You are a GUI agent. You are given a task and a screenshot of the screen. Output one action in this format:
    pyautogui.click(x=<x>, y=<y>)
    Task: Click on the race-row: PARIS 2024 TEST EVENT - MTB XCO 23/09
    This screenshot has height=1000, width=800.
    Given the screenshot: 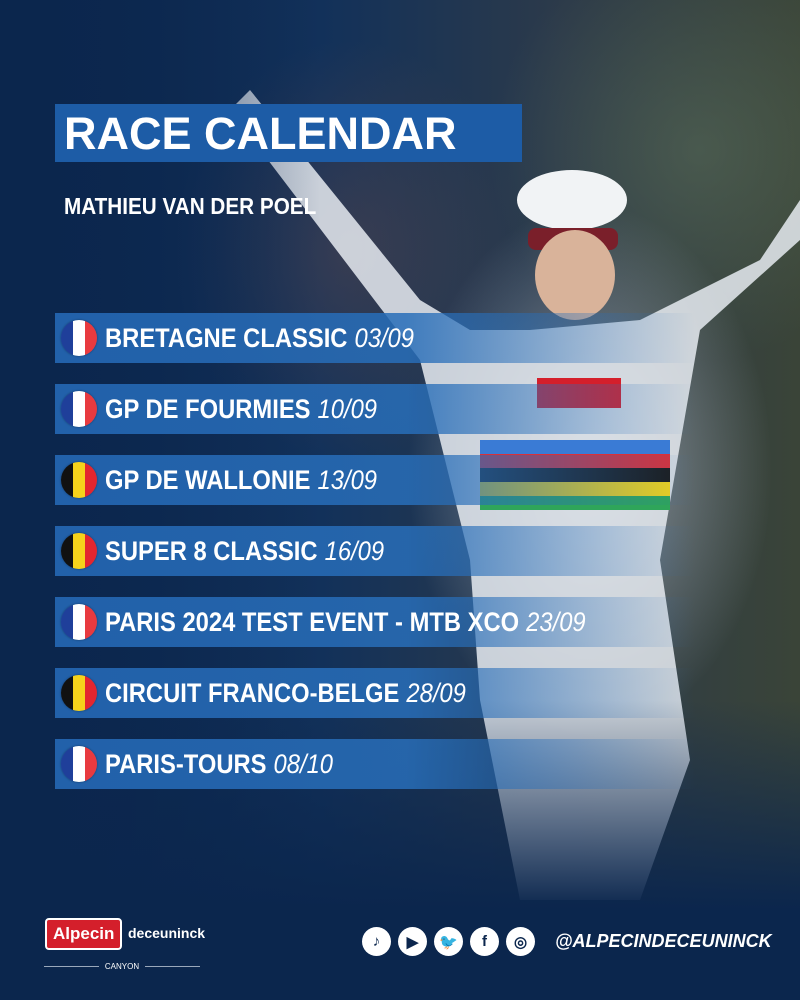 What is the action you would take?
    pyautogui.click(x=375, y=622)
    